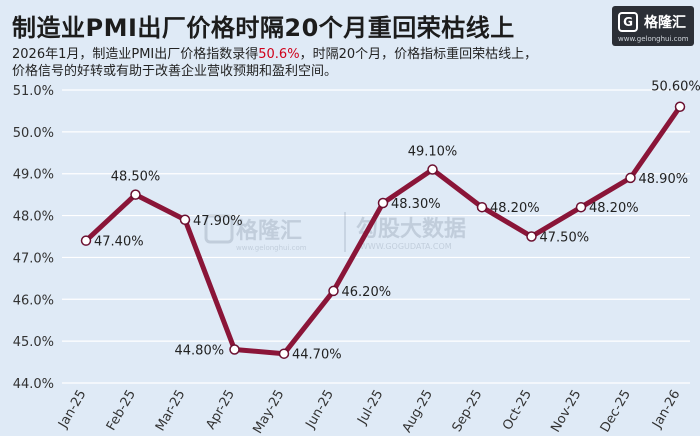 This screenshot has height=436, width=700. What do you see at coordinates (200, 351) in the screenshot?
I see `data-label: 44.80%` at bounding box center [200, 351].